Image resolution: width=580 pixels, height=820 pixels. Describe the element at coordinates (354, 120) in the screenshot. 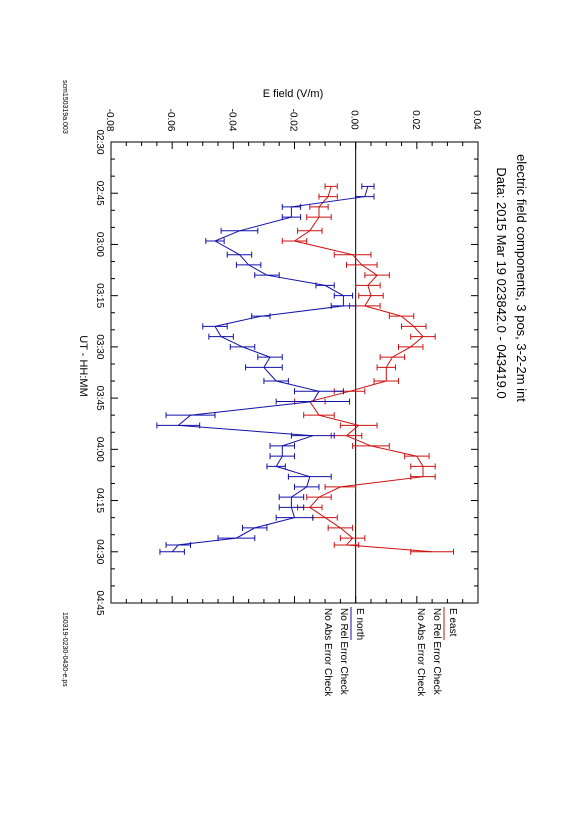

I see `y-tick-label: 0.00` at that location.